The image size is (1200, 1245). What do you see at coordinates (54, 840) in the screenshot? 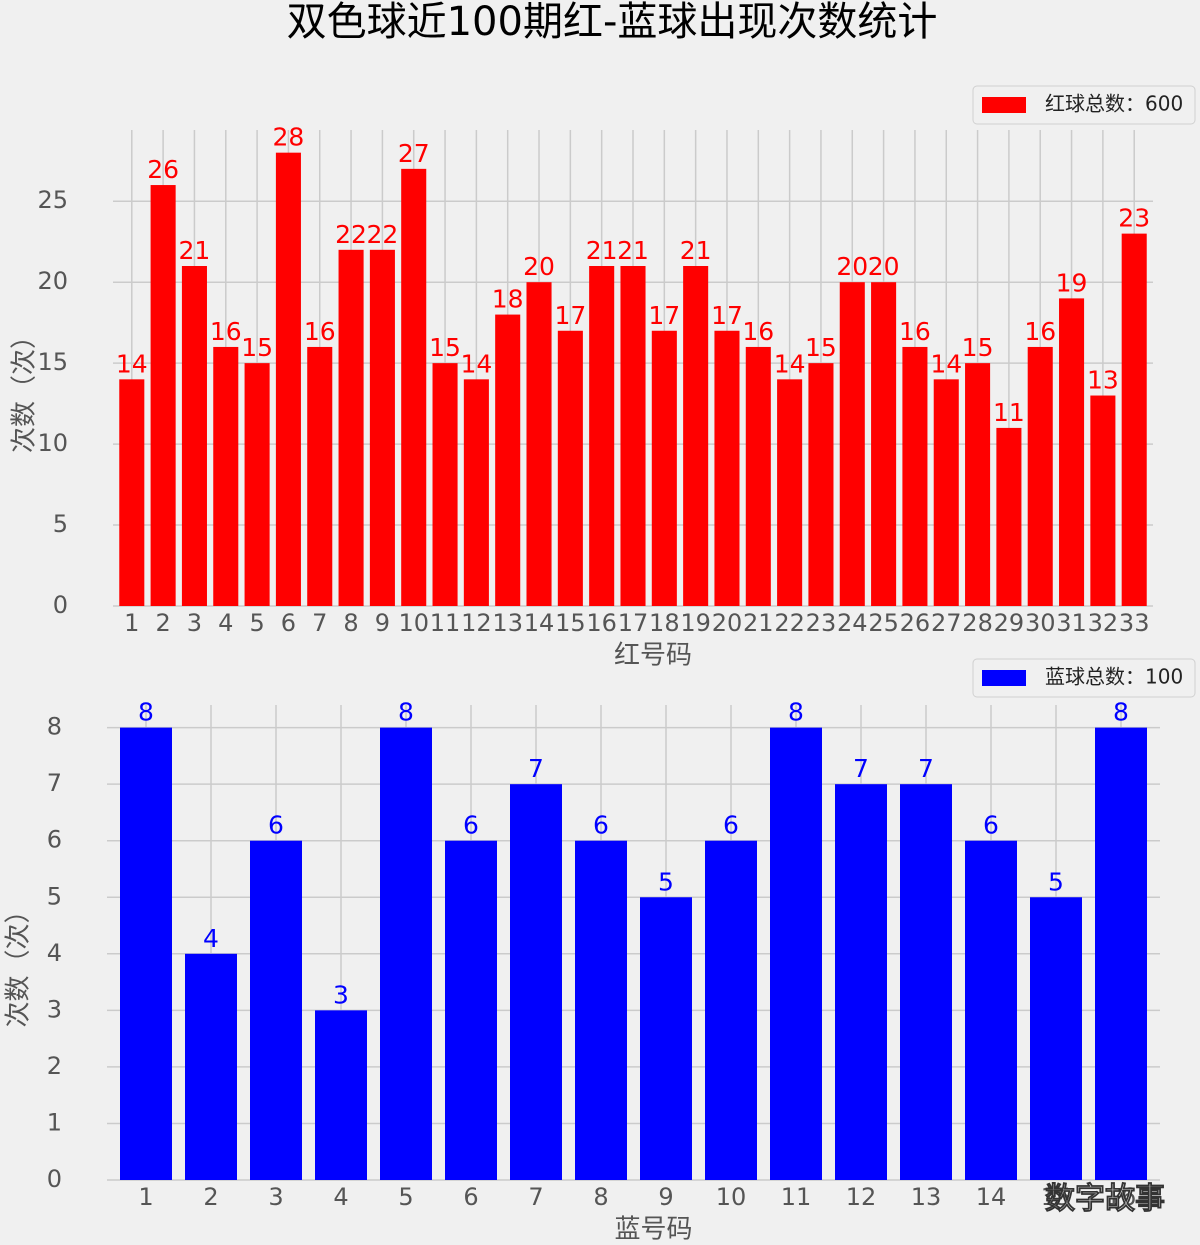
I see `y-tick-label: 6` at bounding box center [54, 840].